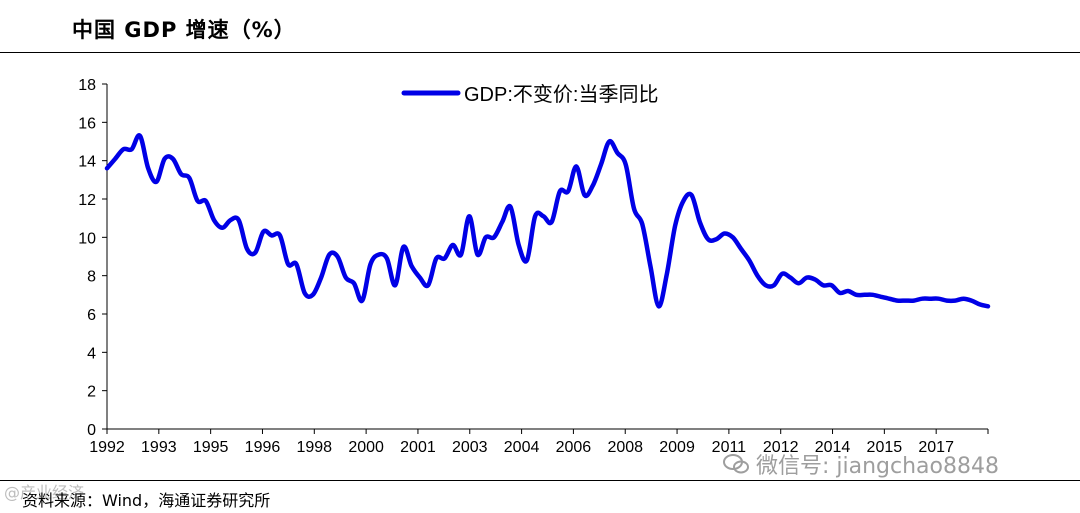  Describe the element at coordinates (314, 447) in the screenshot. I see `x-tick-label: 1998` at that location.